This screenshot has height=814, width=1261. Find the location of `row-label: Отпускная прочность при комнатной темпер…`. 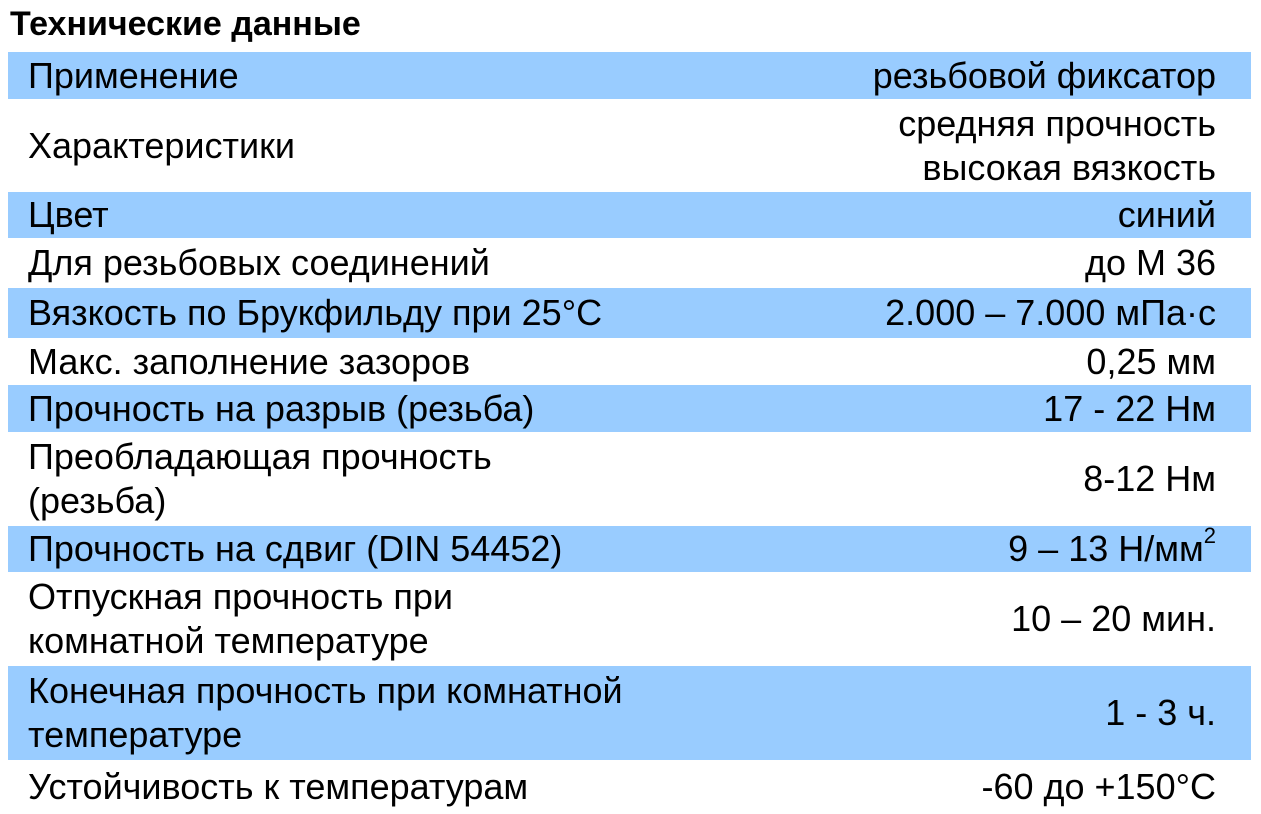

row-label: Отпускная прочность при комнатной темпер… is located at coordinates (241, 618).